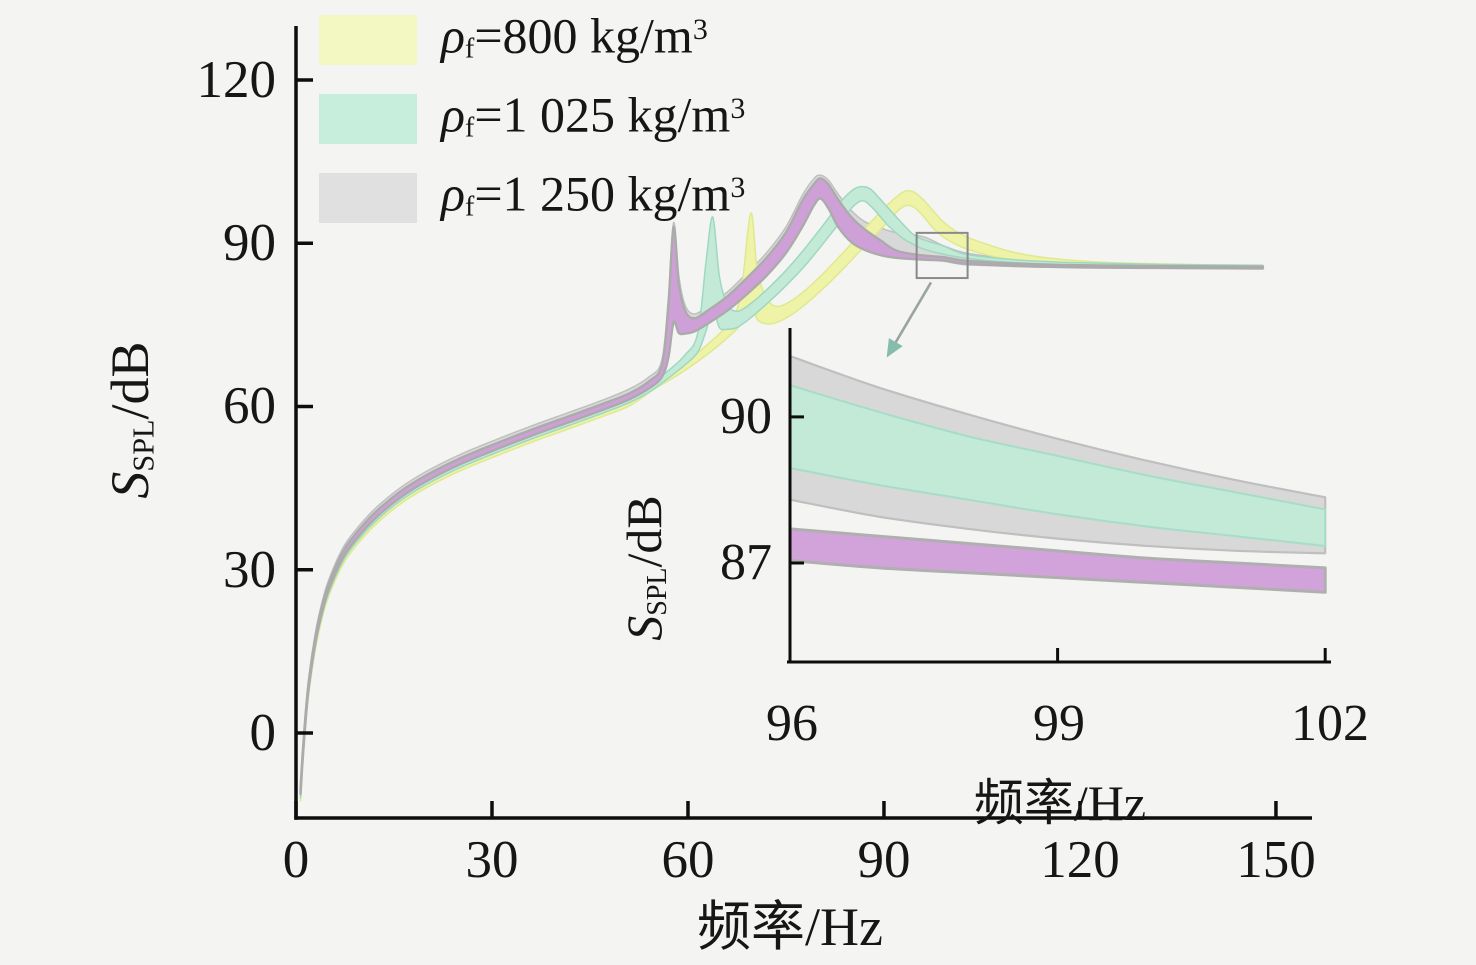 The image size is (1476, 965). What do you see at coordinates (593, 115) in the screenshot?
I see `legend-label-1025: ρf=1 025 kg/m3` at bounding box center [593, 115].